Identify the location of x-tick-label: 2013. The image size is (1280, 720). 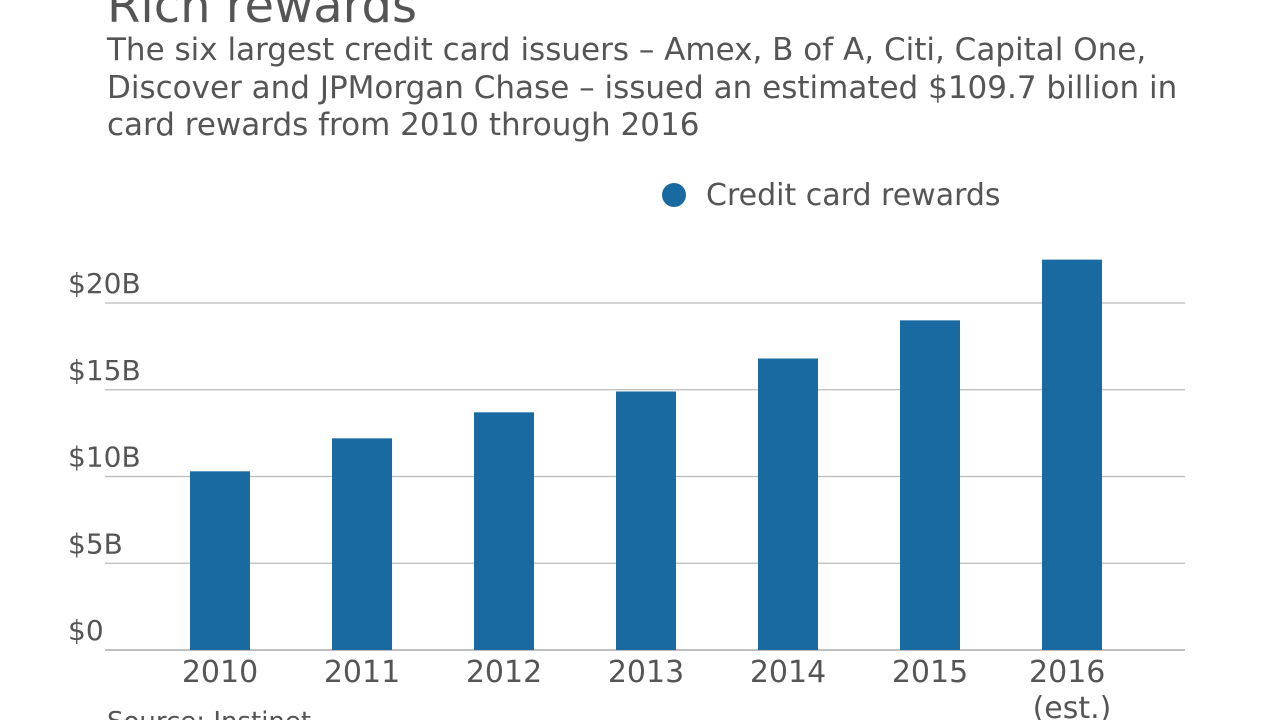
(646, 672).